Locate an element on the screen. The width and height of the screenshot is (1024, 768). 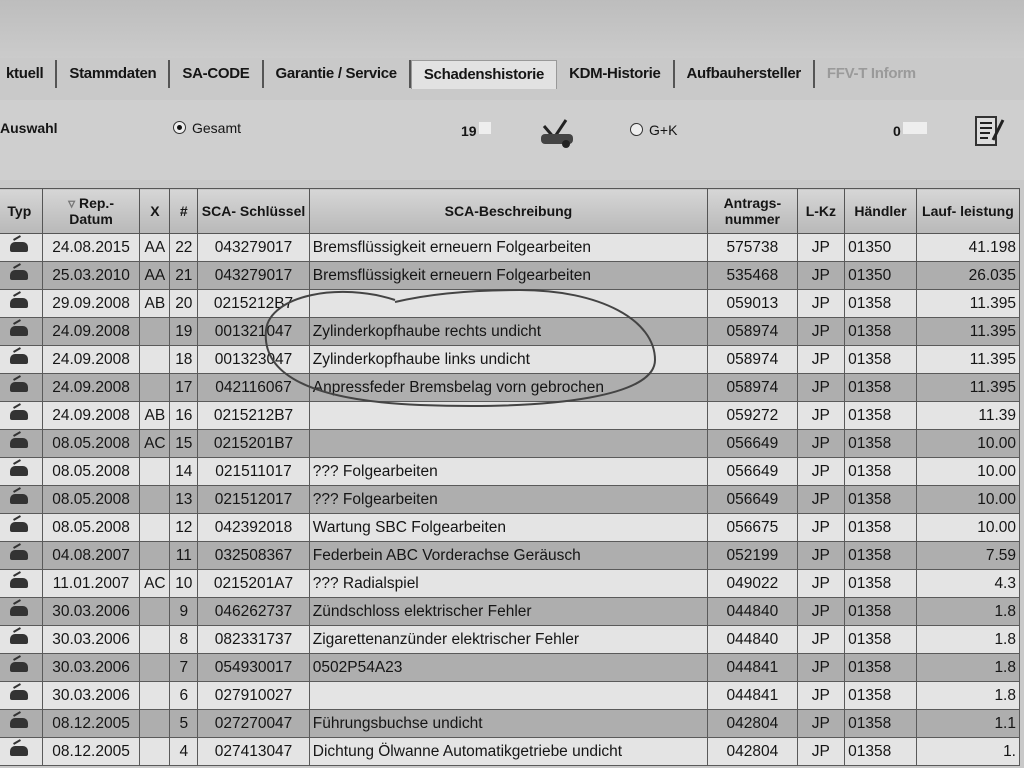
cell-mileage: 1.1 is located at coordinates (968, 723).